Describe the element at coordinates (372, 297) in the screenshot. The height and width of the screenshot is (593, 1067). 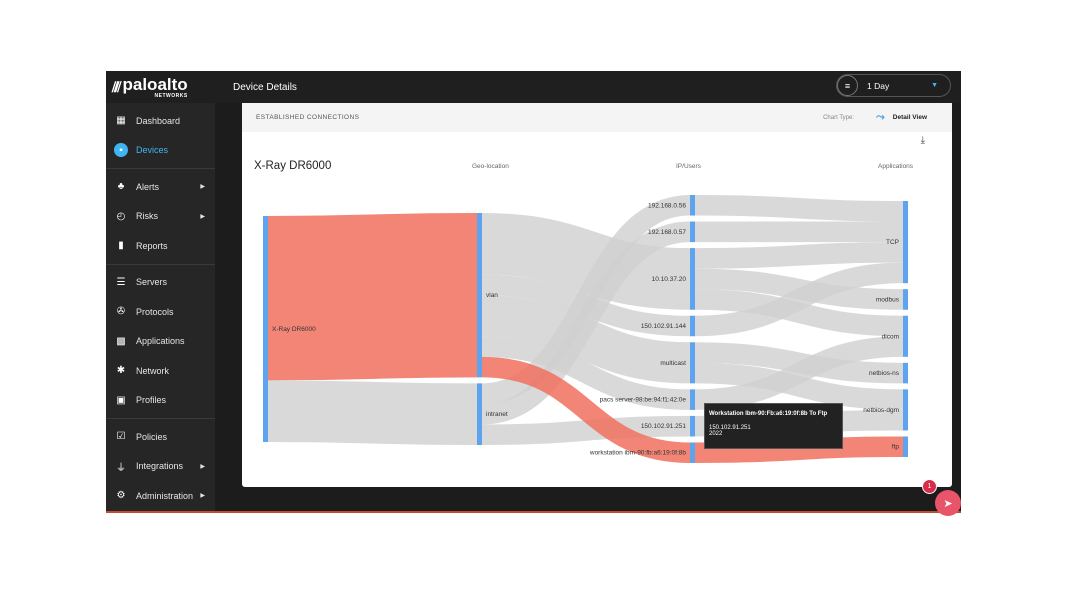
I see `flow-xray-vlan` at that location.